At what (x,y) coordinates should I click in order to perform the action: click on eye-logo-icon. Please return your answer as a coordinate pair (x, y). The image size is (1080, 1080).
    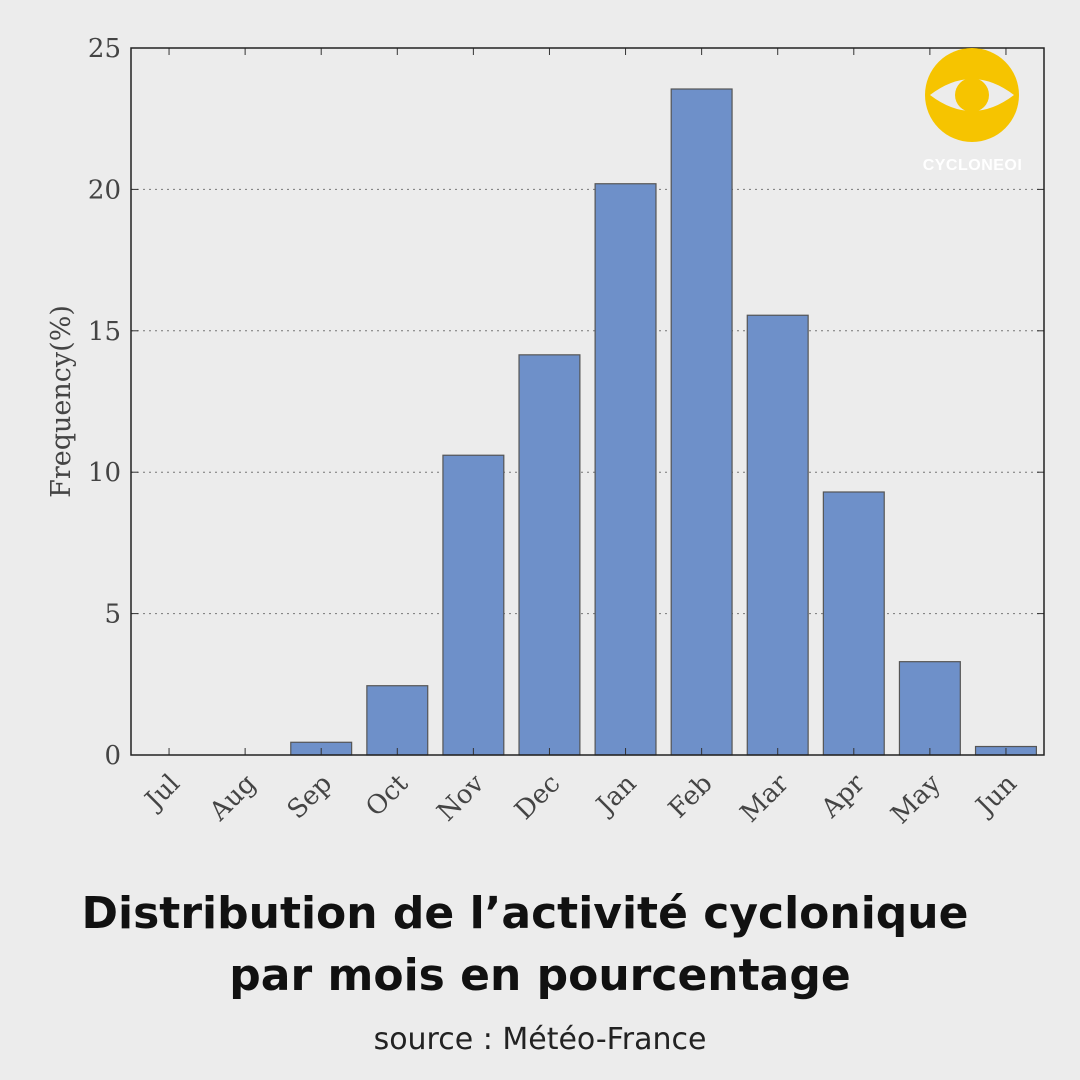
    Looking at the image, I should click on (972, 95).